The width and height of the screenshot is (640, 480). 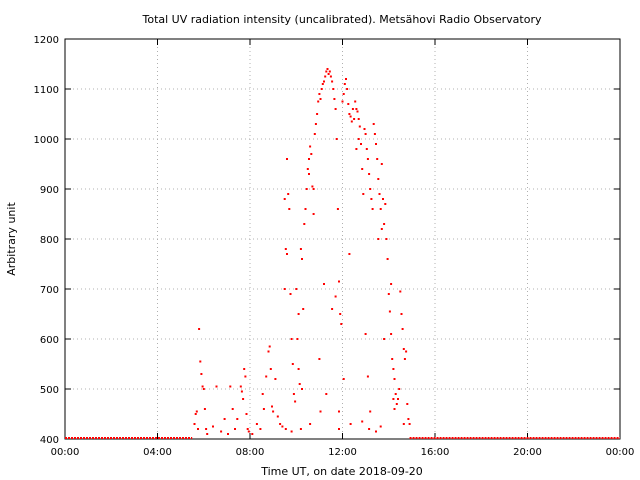 I want to click on y-tick-label: 800, so click(x=49, y=240).